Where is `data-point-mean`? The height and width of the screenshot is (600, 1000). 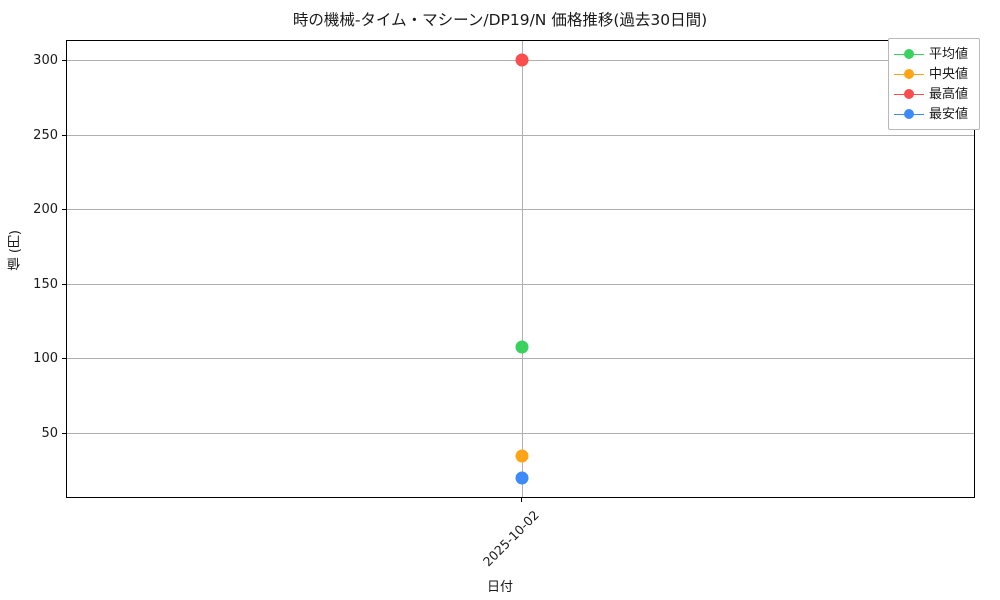
data-point-mean is located at coordinates (522, 347).